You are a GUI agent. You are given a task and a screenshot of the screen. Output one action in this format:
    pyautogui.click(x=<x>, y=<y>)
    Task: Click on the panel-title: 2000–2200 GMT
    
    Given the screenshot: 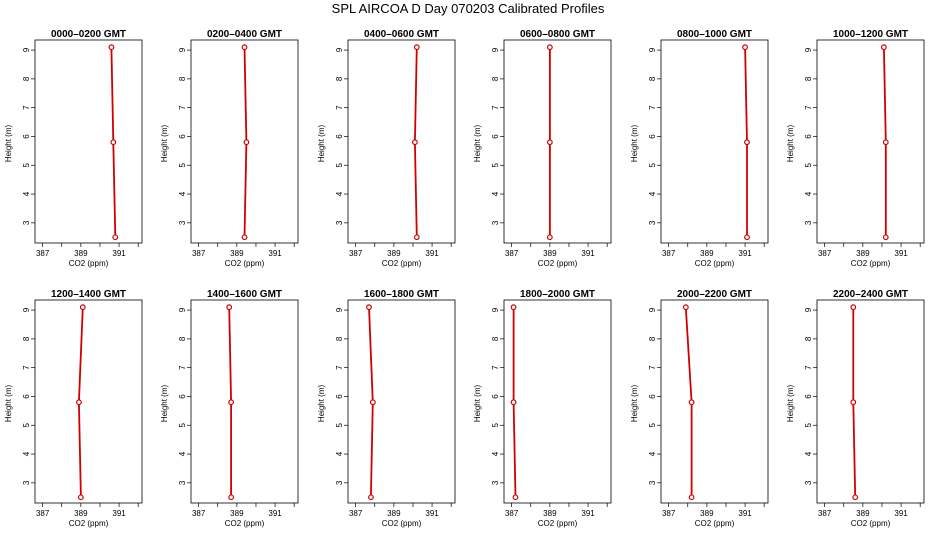 What is the action you would take?
    pyautogui.click(x=714, y=294)
    